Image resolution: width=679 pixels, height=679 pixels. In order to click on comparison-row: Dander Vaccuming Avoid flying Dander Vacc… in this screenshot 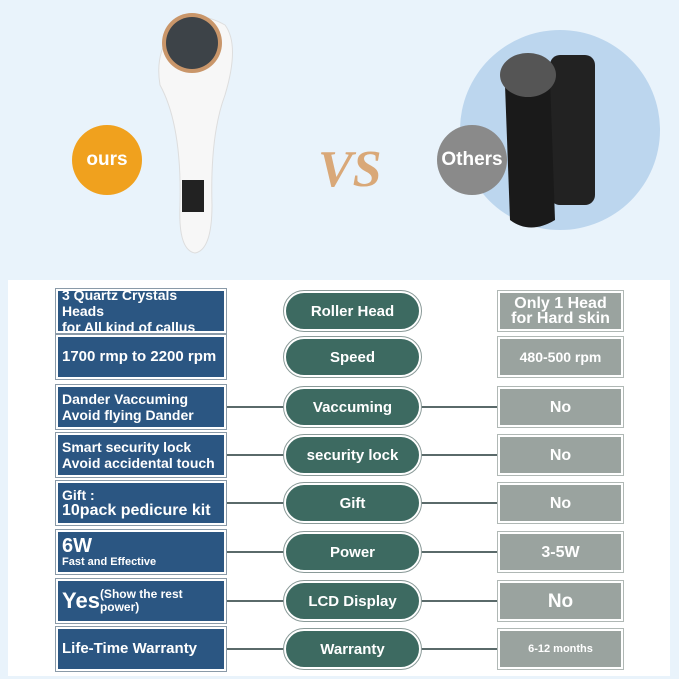, I will do `click(339, 407)`.